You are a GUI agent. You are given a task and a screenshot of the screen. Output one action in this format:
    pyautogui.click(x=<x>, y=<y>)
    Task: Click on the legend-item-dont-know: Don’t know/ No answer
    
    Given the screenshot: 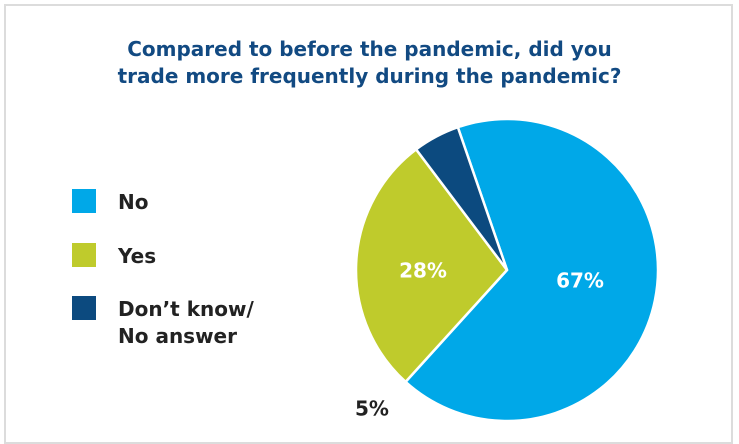 What is the action you would take?
    pyautogui.click(x=185, y=323)
    